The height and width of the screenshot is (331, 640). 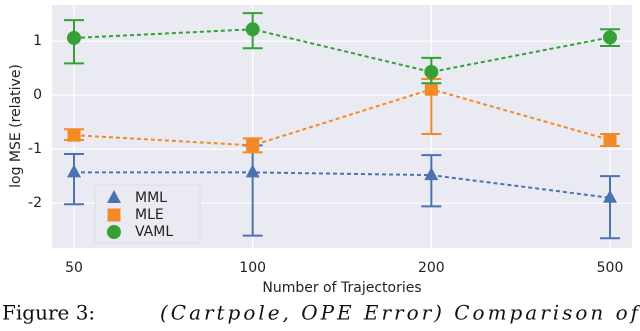 I want to click on legend-label: VAML, so click(x=154, y=232).